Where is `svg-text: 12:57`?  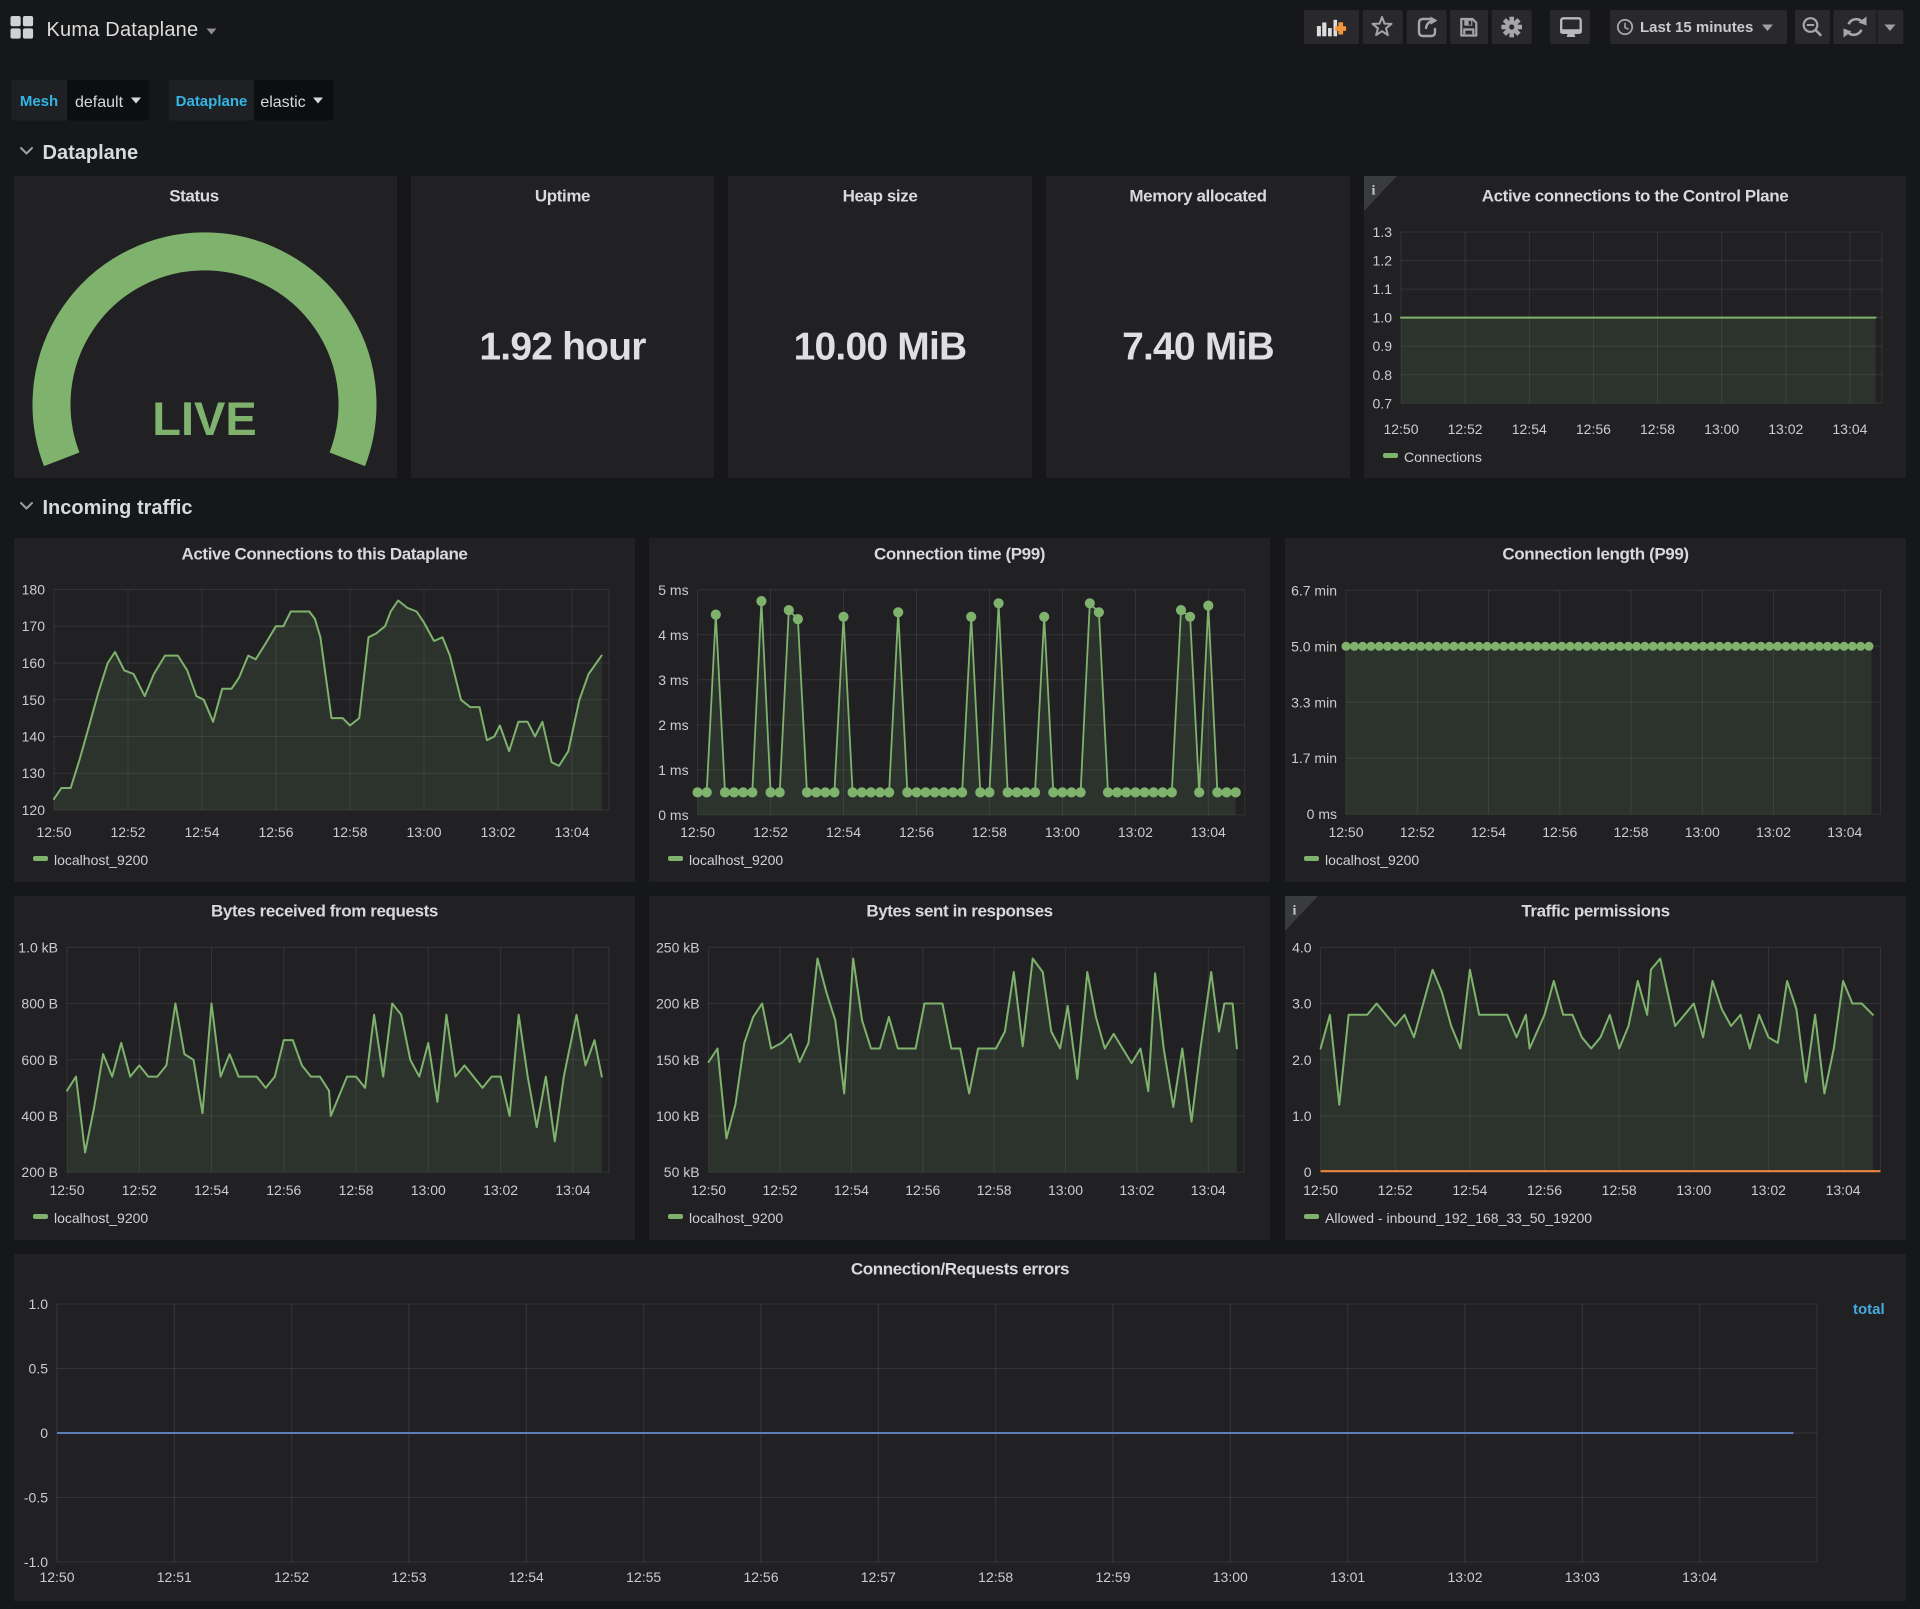 svg-text: 12:57 is located at coordinates (878, 1577).